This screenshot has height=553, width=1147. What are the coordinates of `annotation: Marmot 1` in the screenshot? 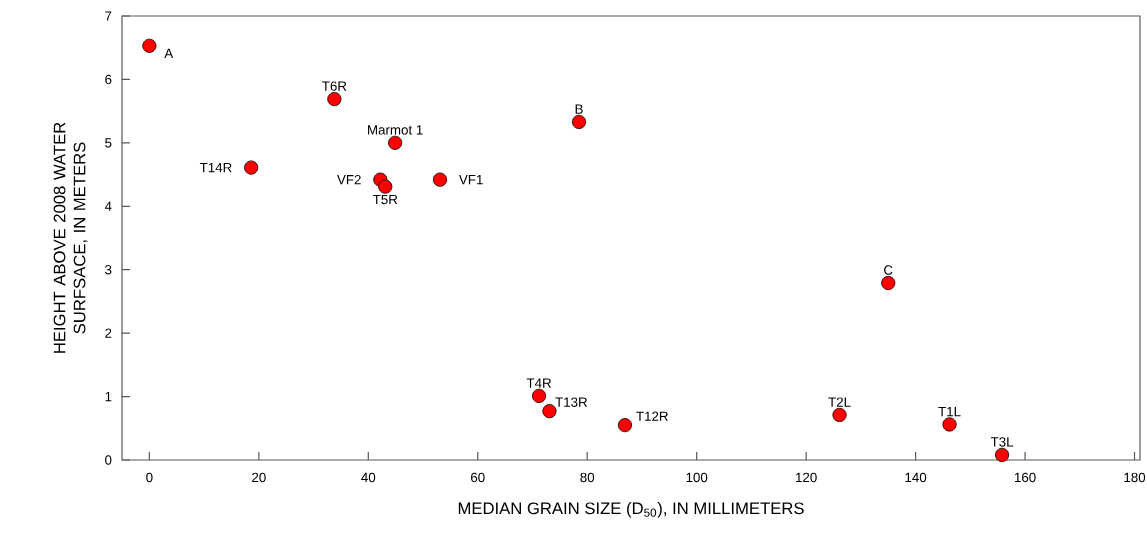 It's located at (395, 130).